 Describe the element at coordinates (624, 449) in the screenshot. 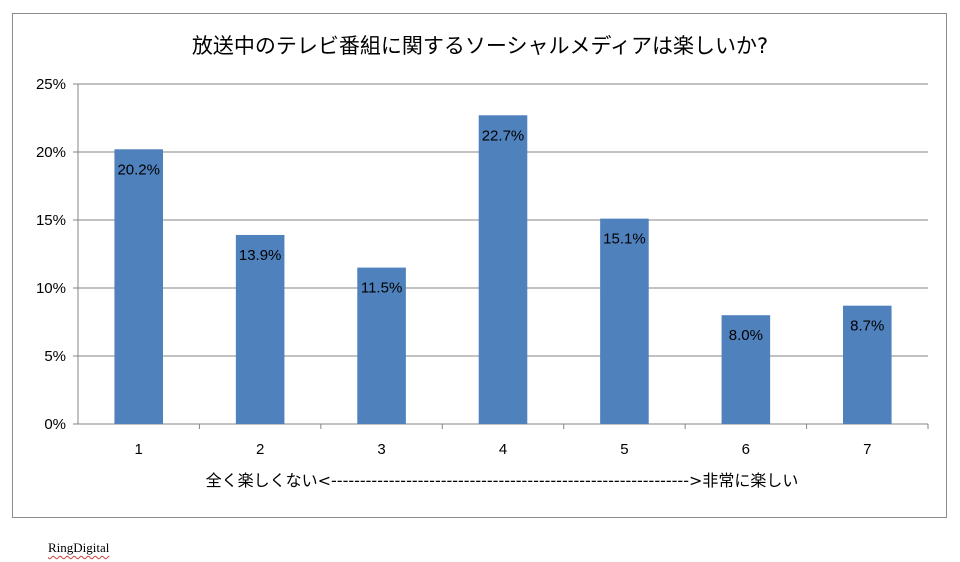

I see `x-tick-label: 5` at that location.